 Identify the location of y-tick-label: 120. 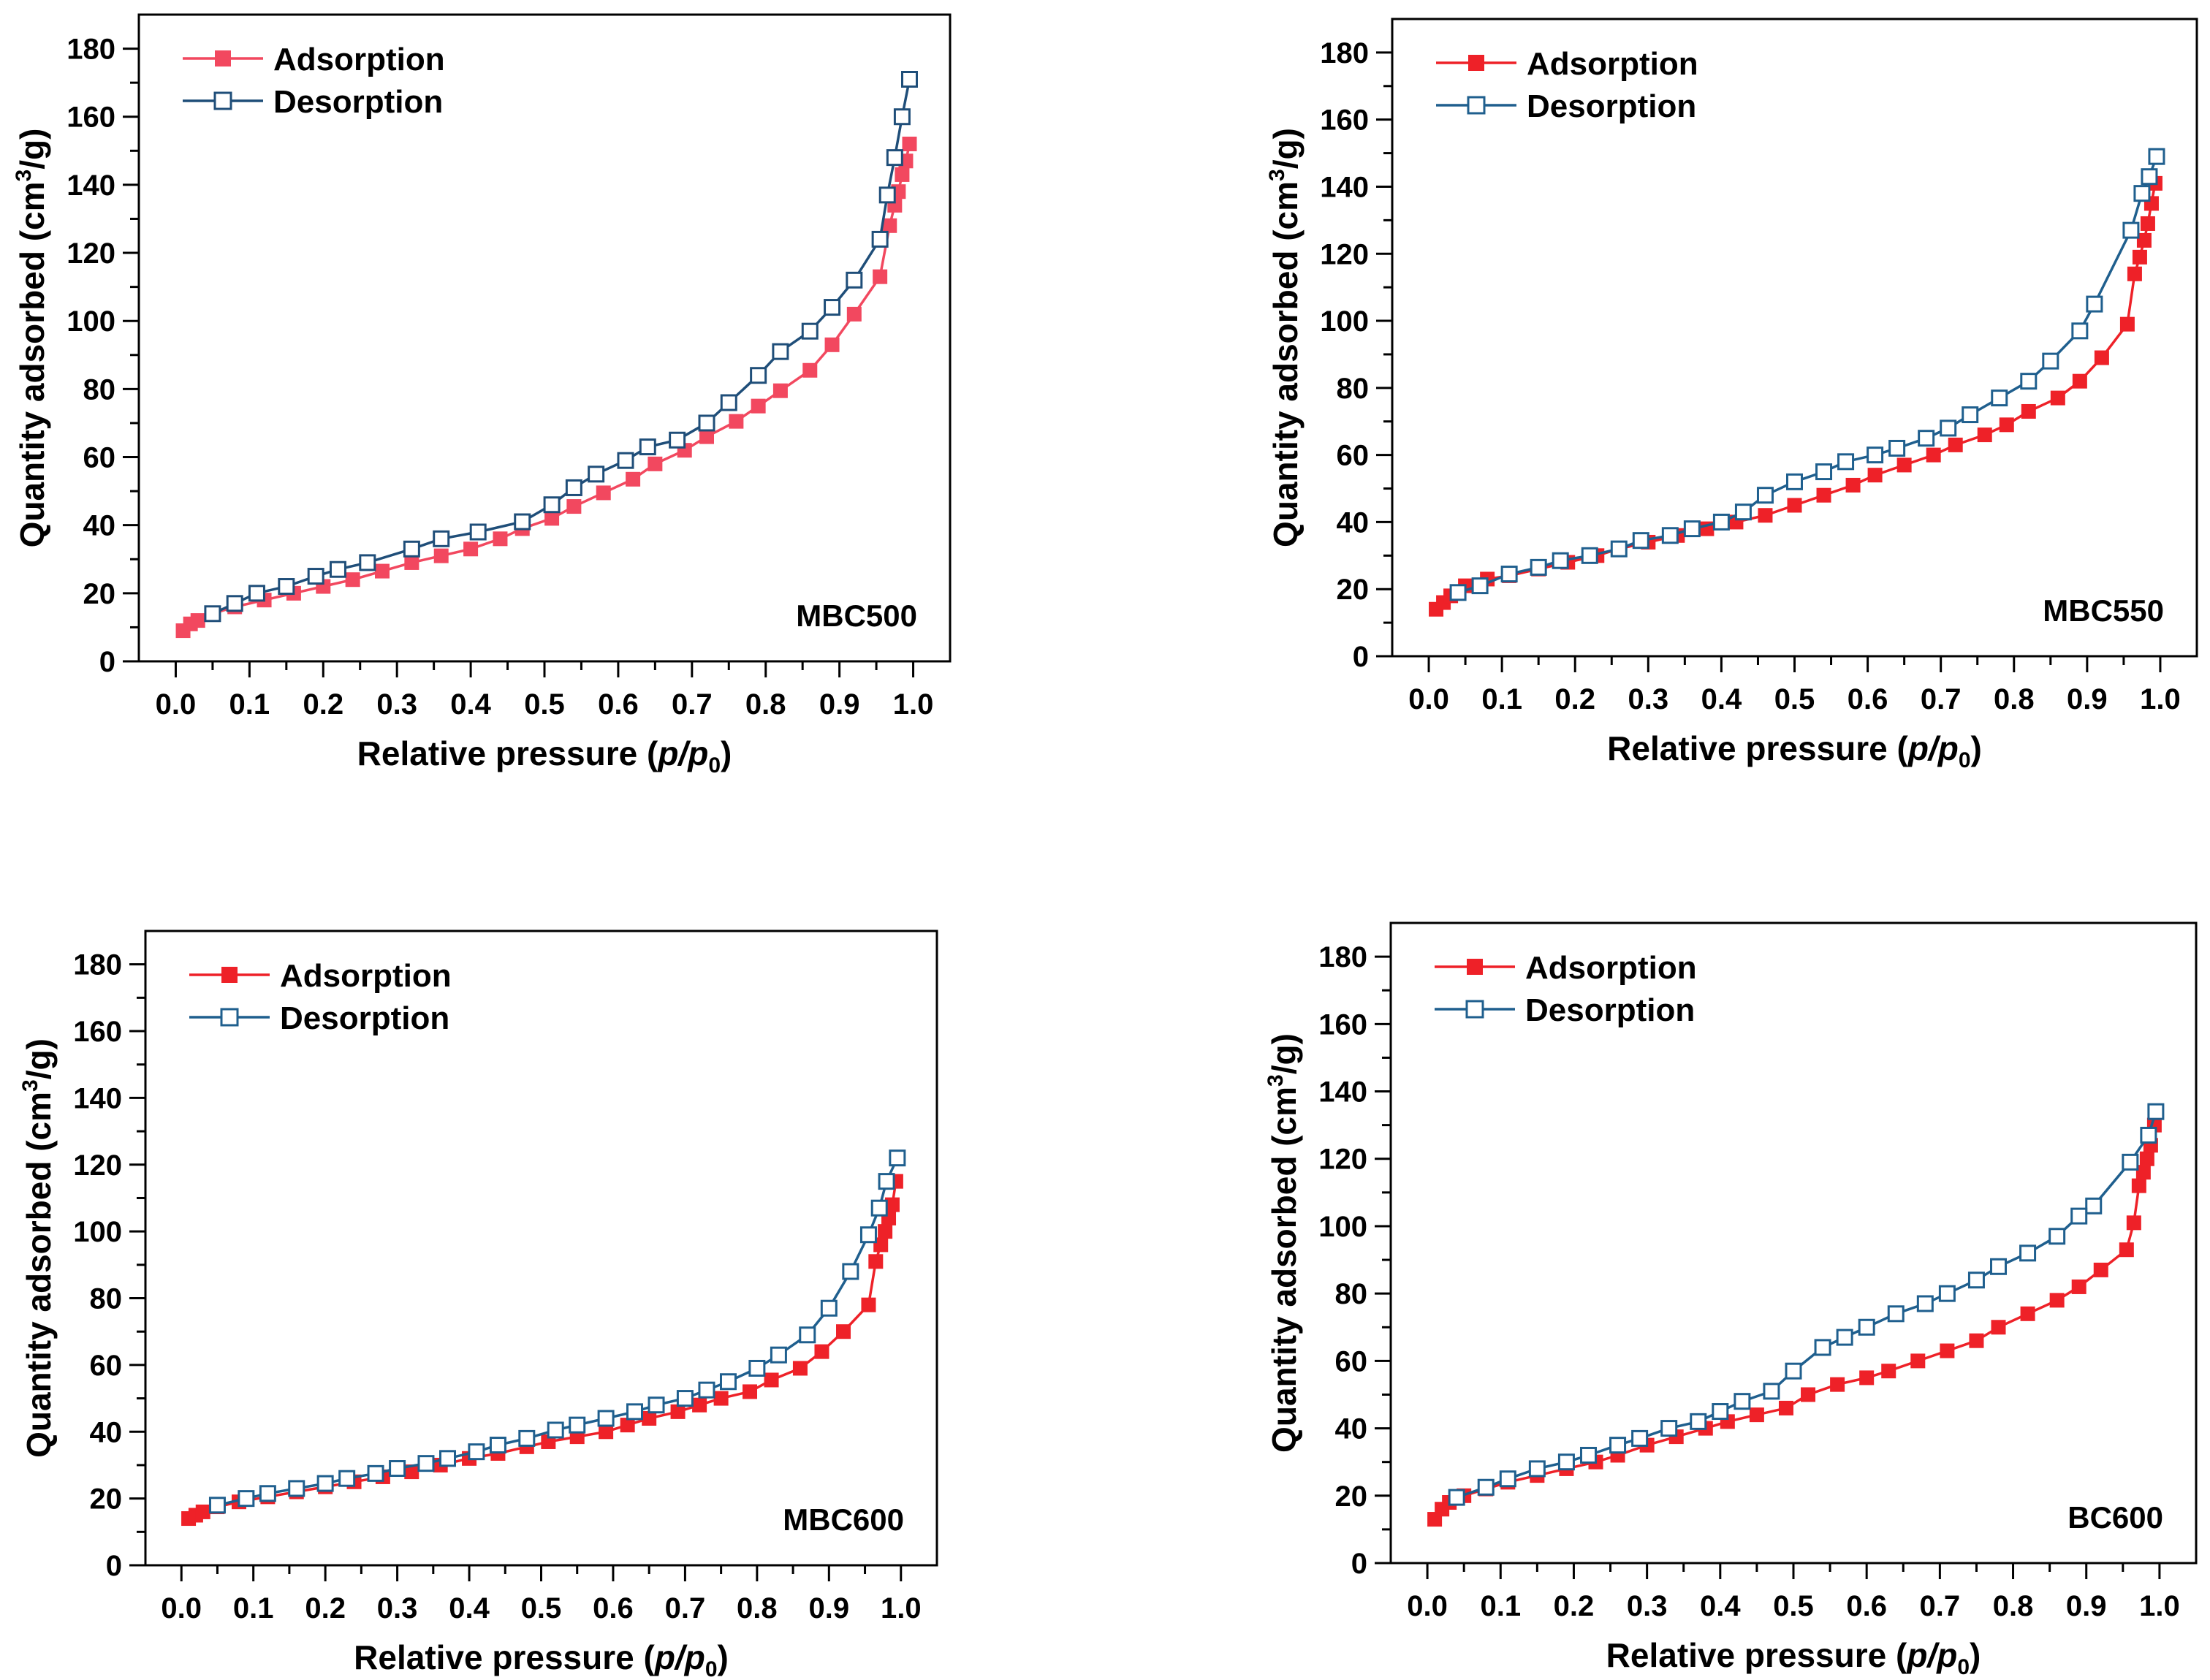
(91, 253).